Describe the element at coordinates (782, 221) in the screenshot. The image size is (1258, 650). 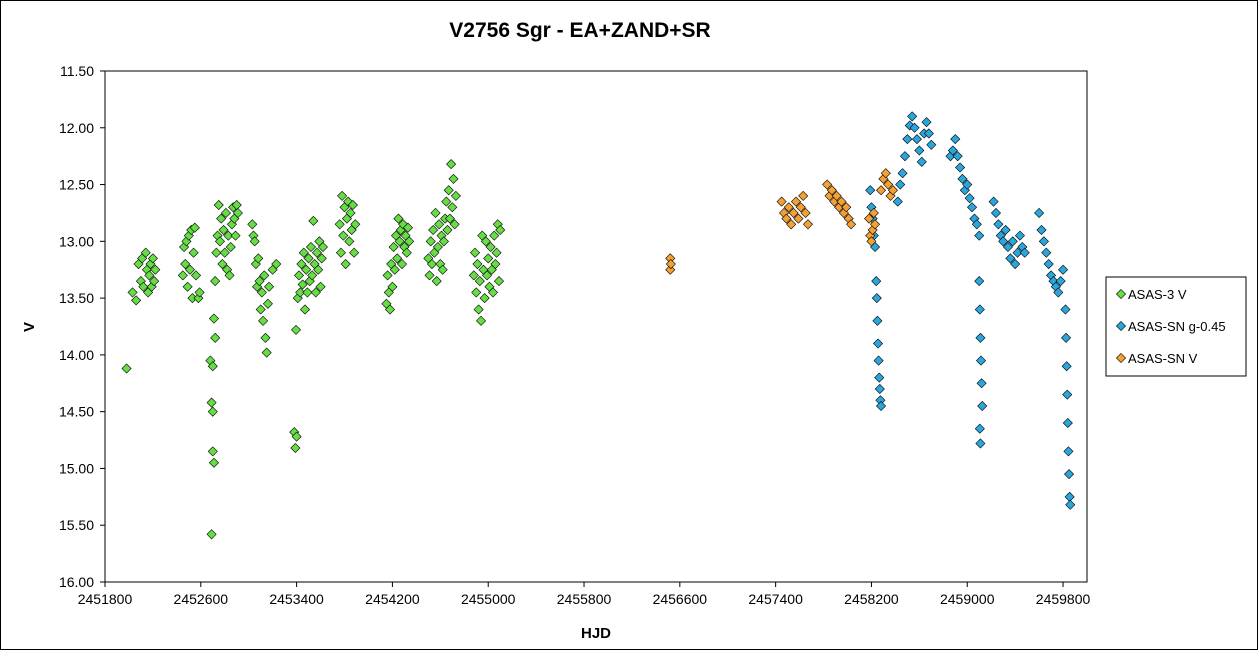
I see `series-asas-sn-v` at that location.